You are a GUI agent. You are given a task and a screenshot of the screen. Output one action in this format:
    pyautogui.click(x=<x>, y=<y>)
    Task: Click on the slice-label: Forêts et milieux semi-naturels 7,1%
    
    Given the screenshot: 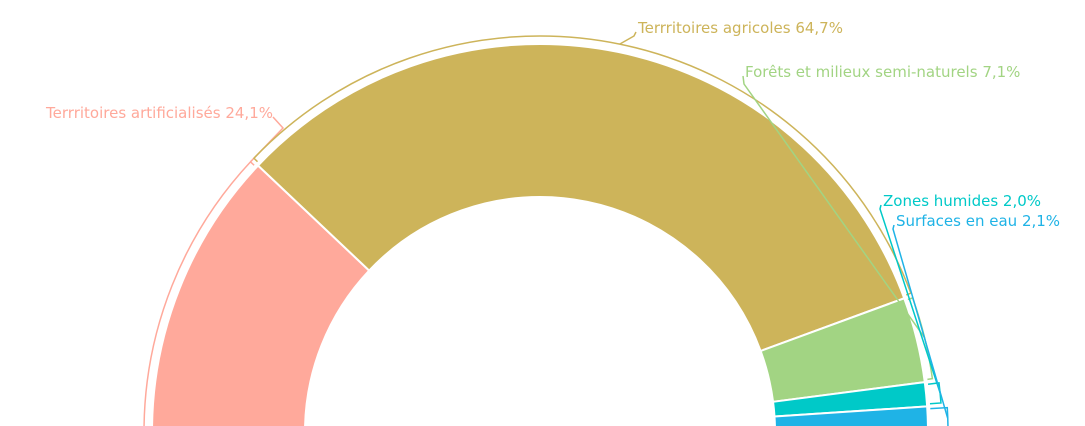 What is the action you would take?
    pyautogui.click(x=882, y=72)
    